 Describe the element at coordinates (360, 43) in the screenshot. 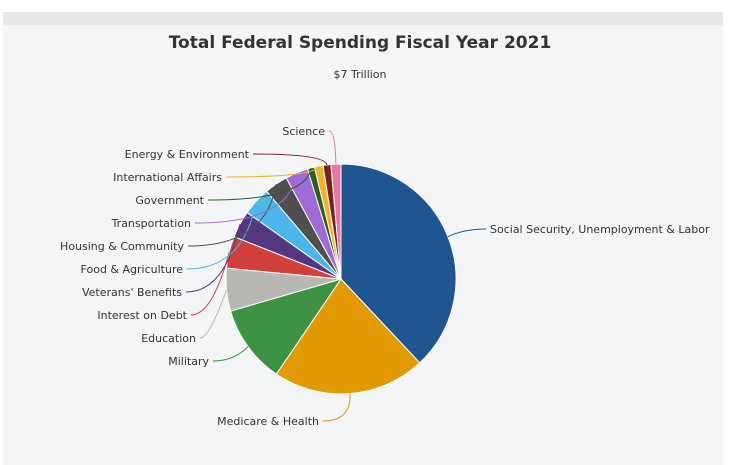

I see `chart-title: Total Federal Spending Fiscal Year 2021` at that location.